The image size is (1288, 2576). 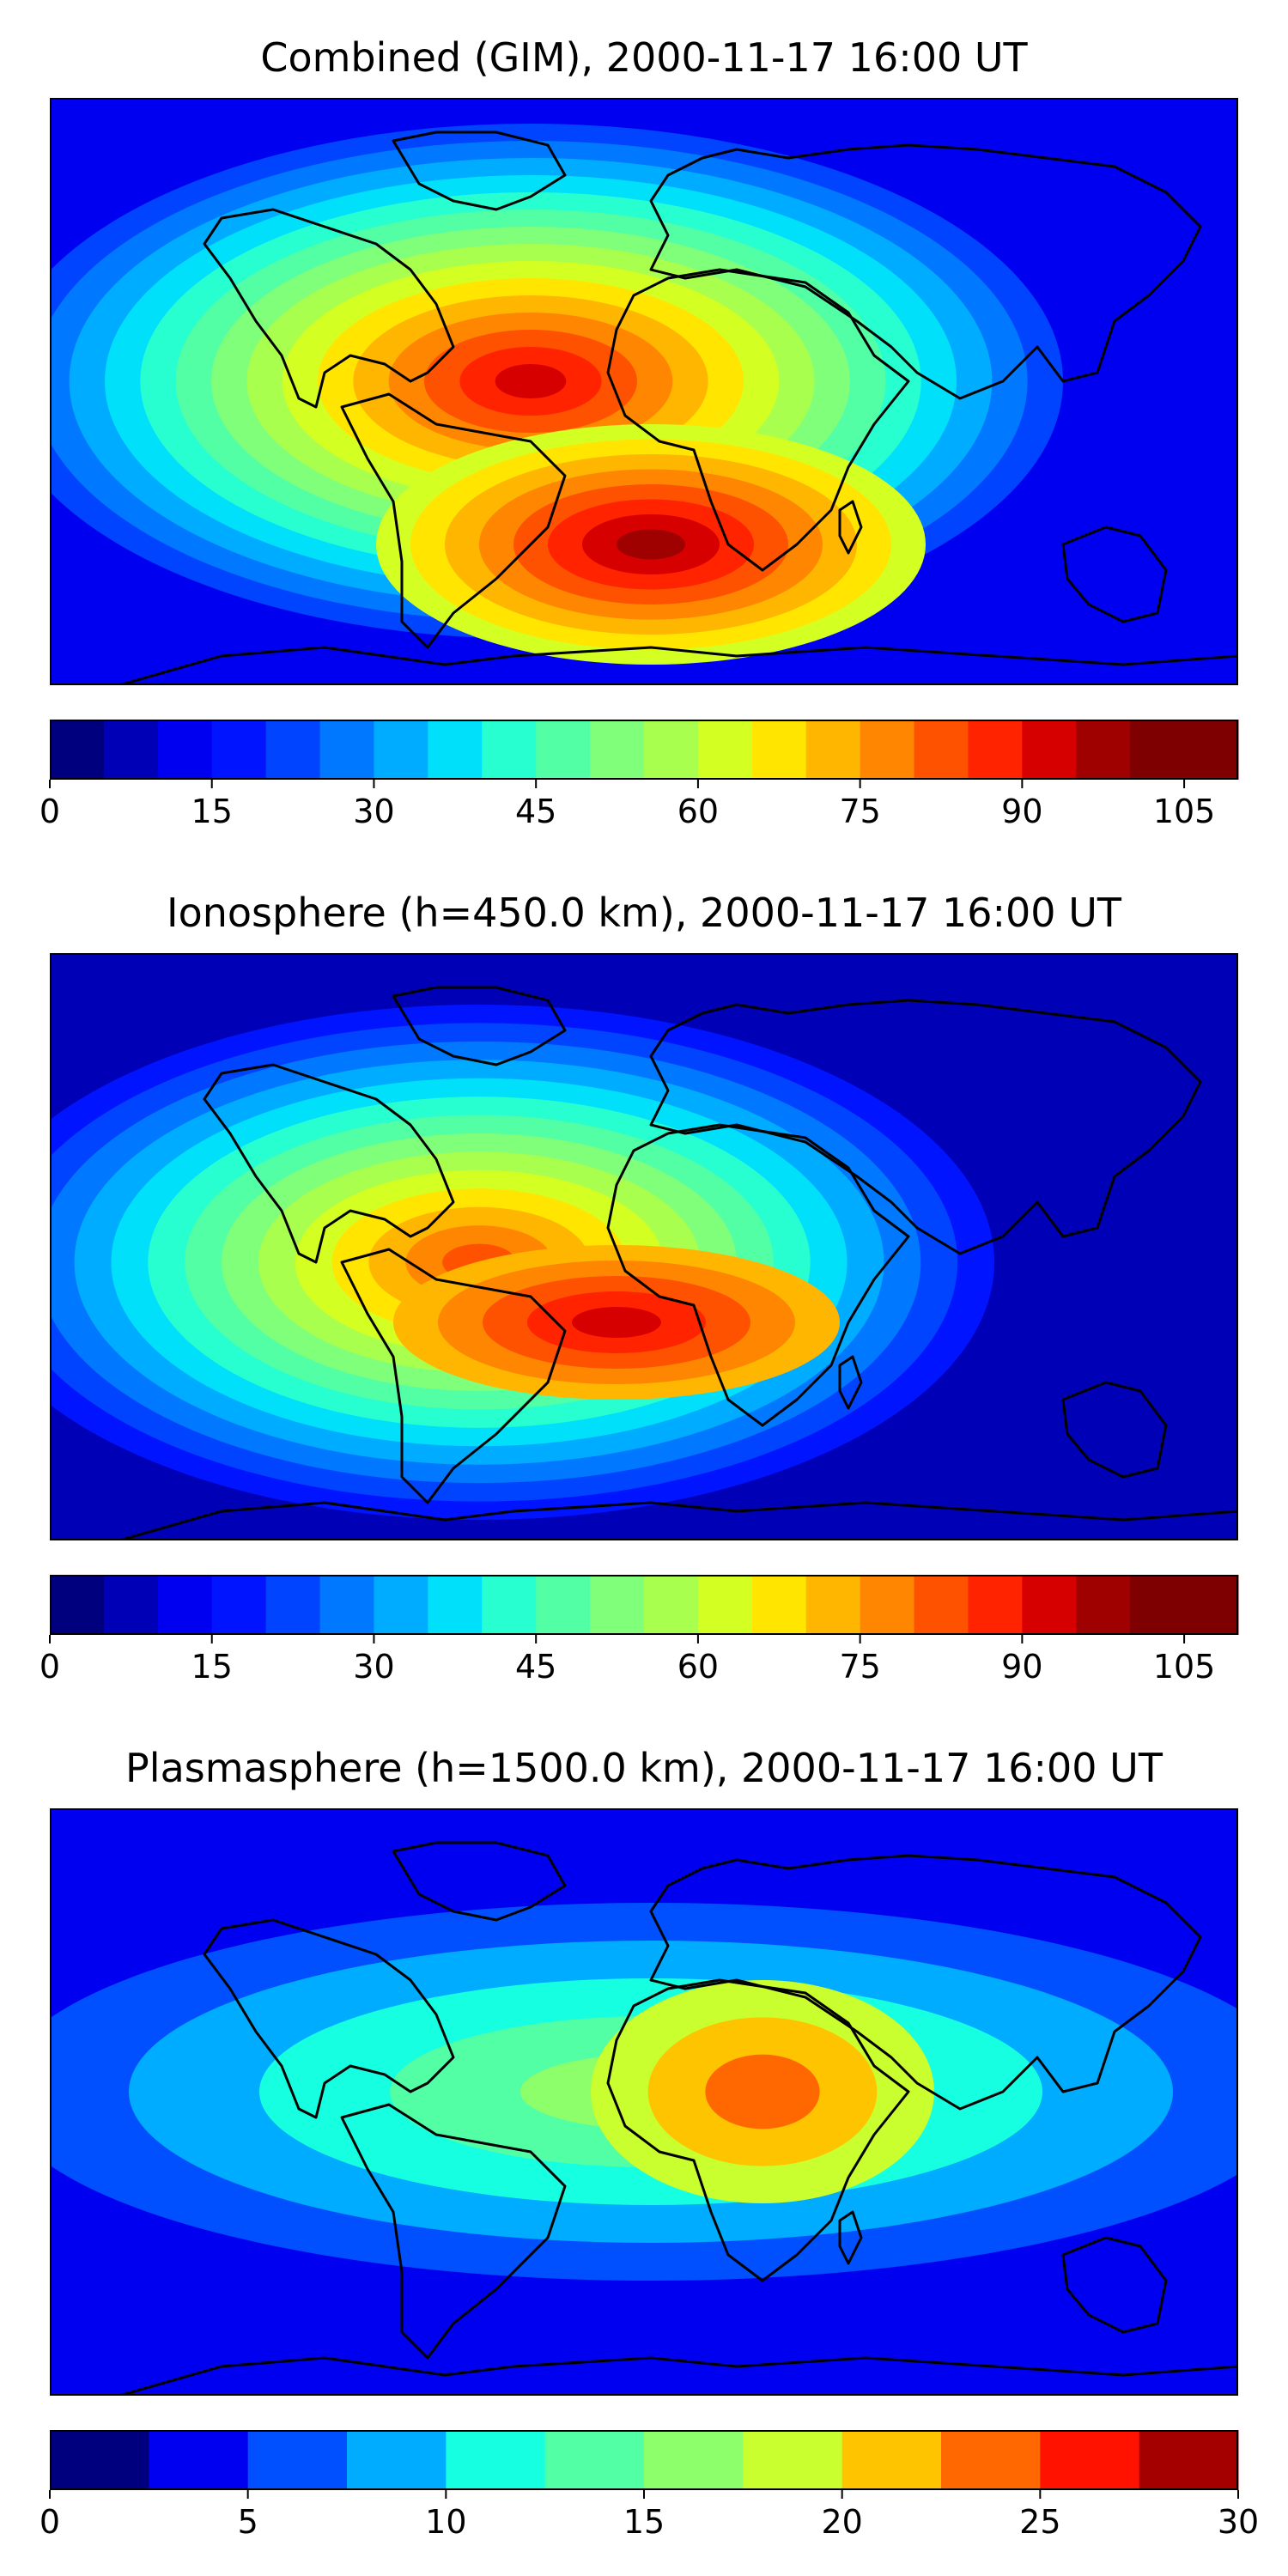 What do you see at coordinates (841, 2522) in the screenshot?
I see `colorbar-tick-label: 20` at bounding box center [841, 2522].